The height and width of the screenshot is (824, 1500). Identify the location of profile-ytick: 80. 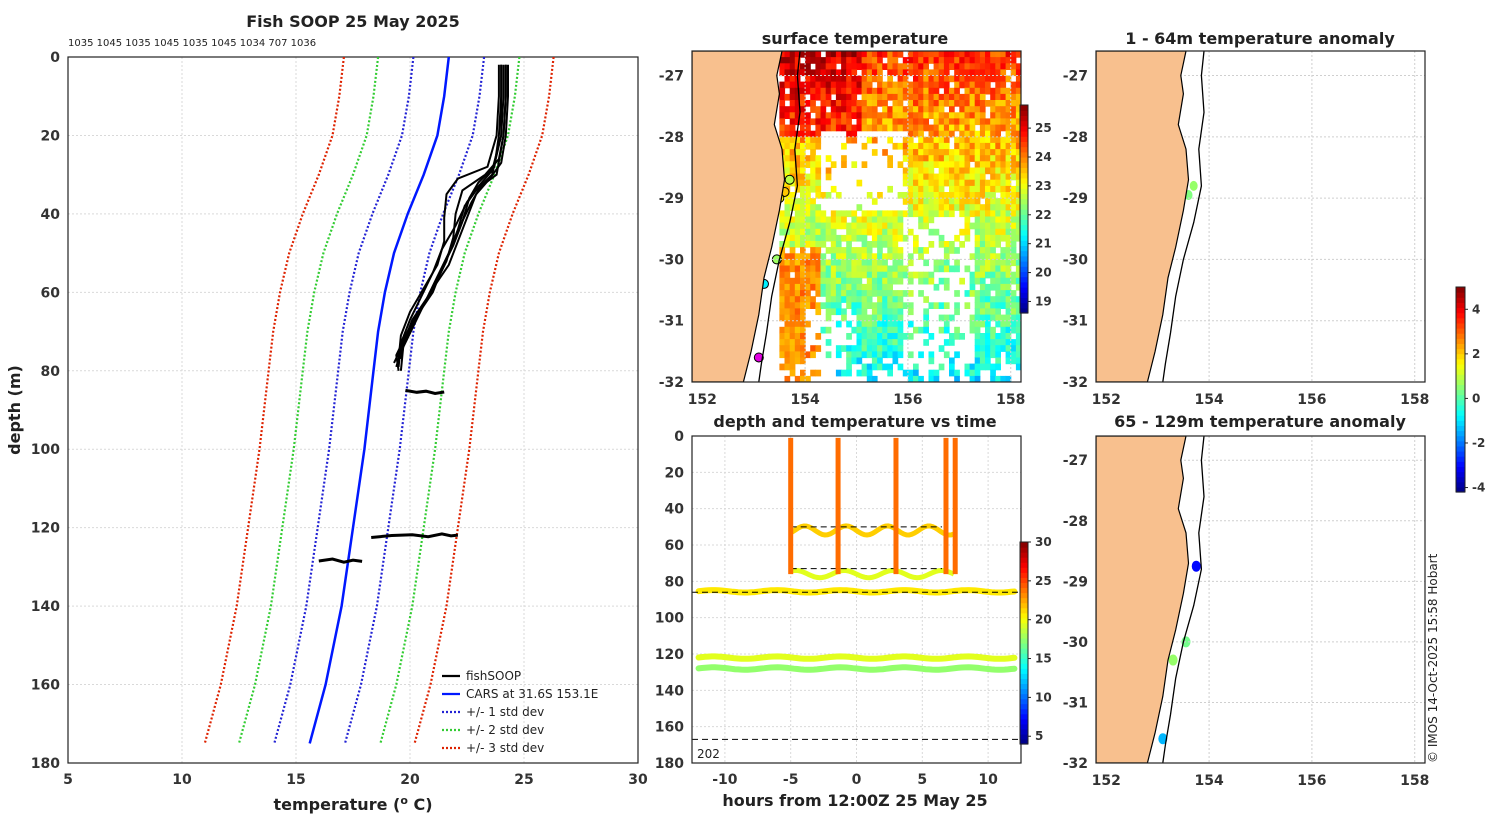
(51, 372).